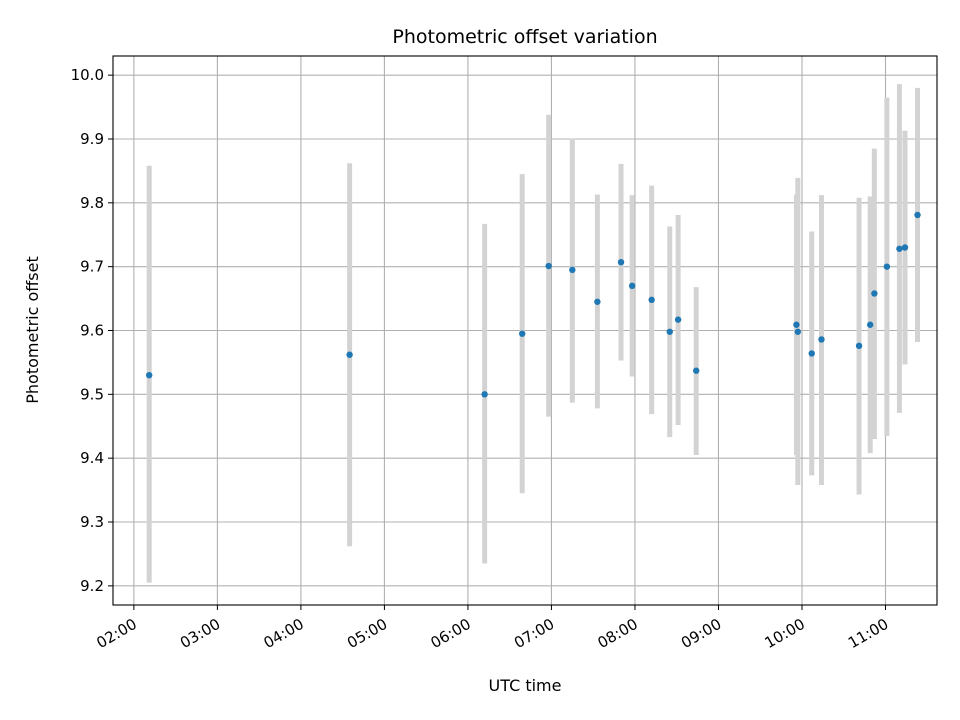 Image resolution: width=960 pixels, height=720 pixels. Describe the element at coordinates (92, 394) in the screenshot. I see `y-tick-label: 9.5` at that location.